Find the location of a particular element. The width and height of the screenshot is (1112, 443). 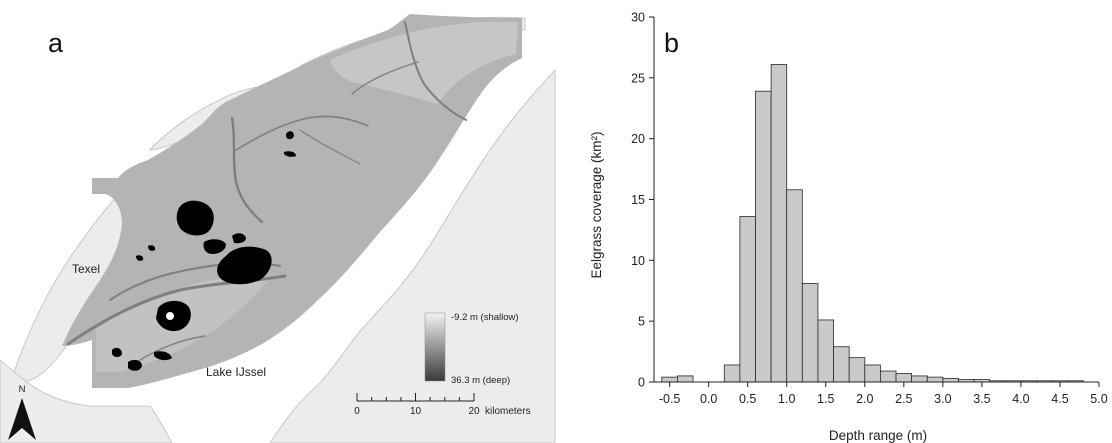

y-tick-label: 0 is located at coordinates (641, 383).